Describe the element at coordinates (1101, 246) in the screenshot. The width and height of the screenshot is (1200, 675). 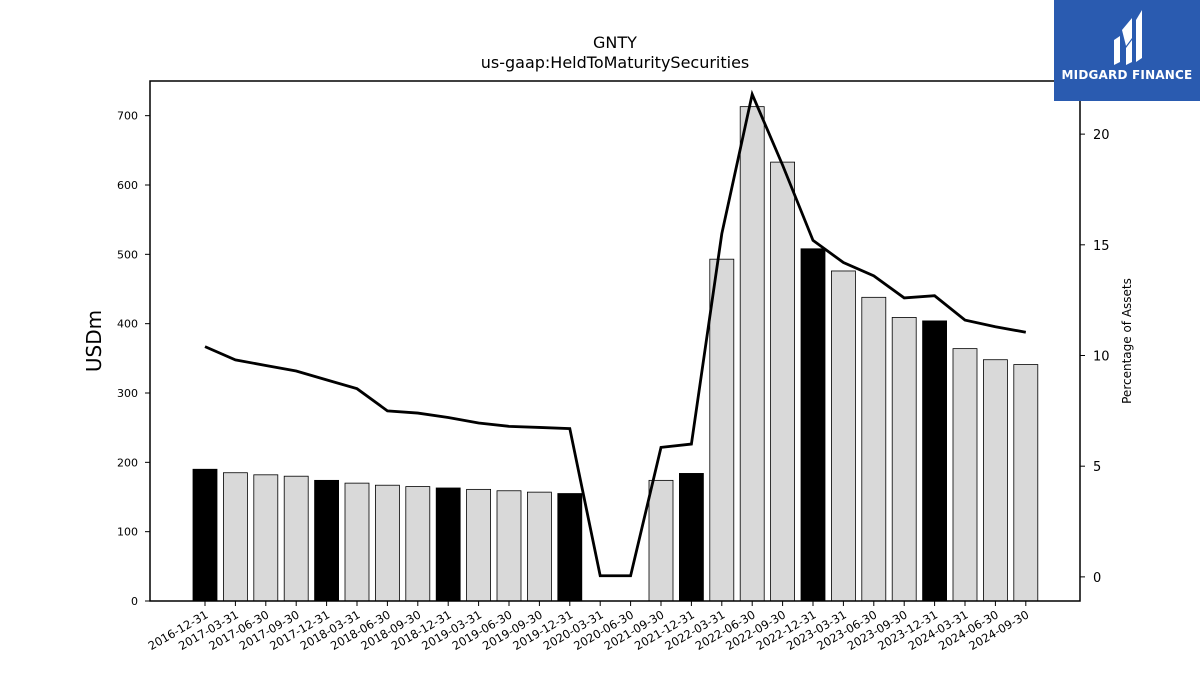
I see `y-right-tick-label: 15` at that location.